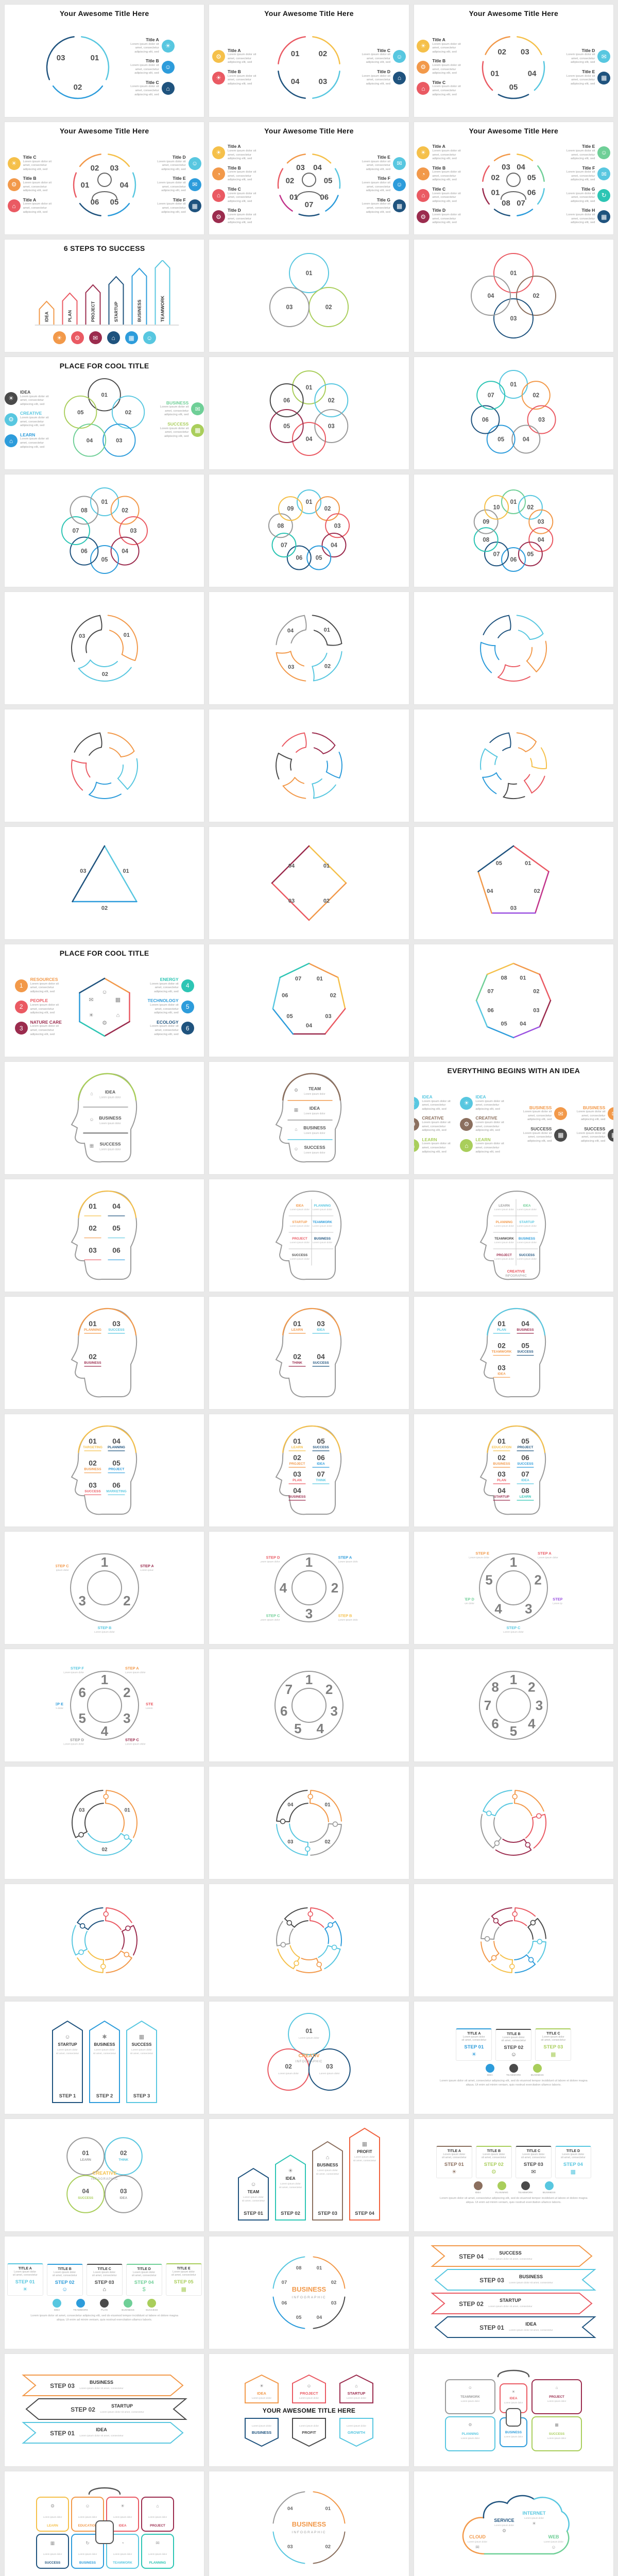 This screenshot has height=2576, width=618. I want to click on infographic-tile-poly: 01 02 03 04 05, so click(513, 883).